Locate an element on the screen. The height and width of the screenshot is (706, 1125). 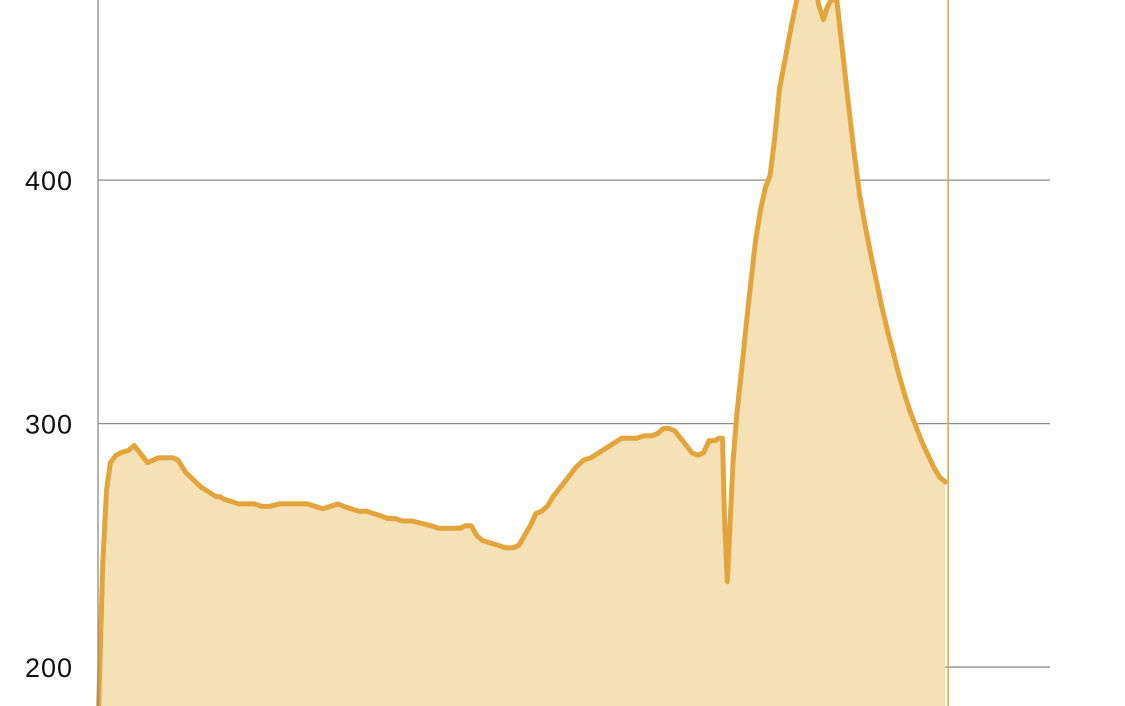
y-tick-labels: 200 300 400 is located at coordinates (49, 424).